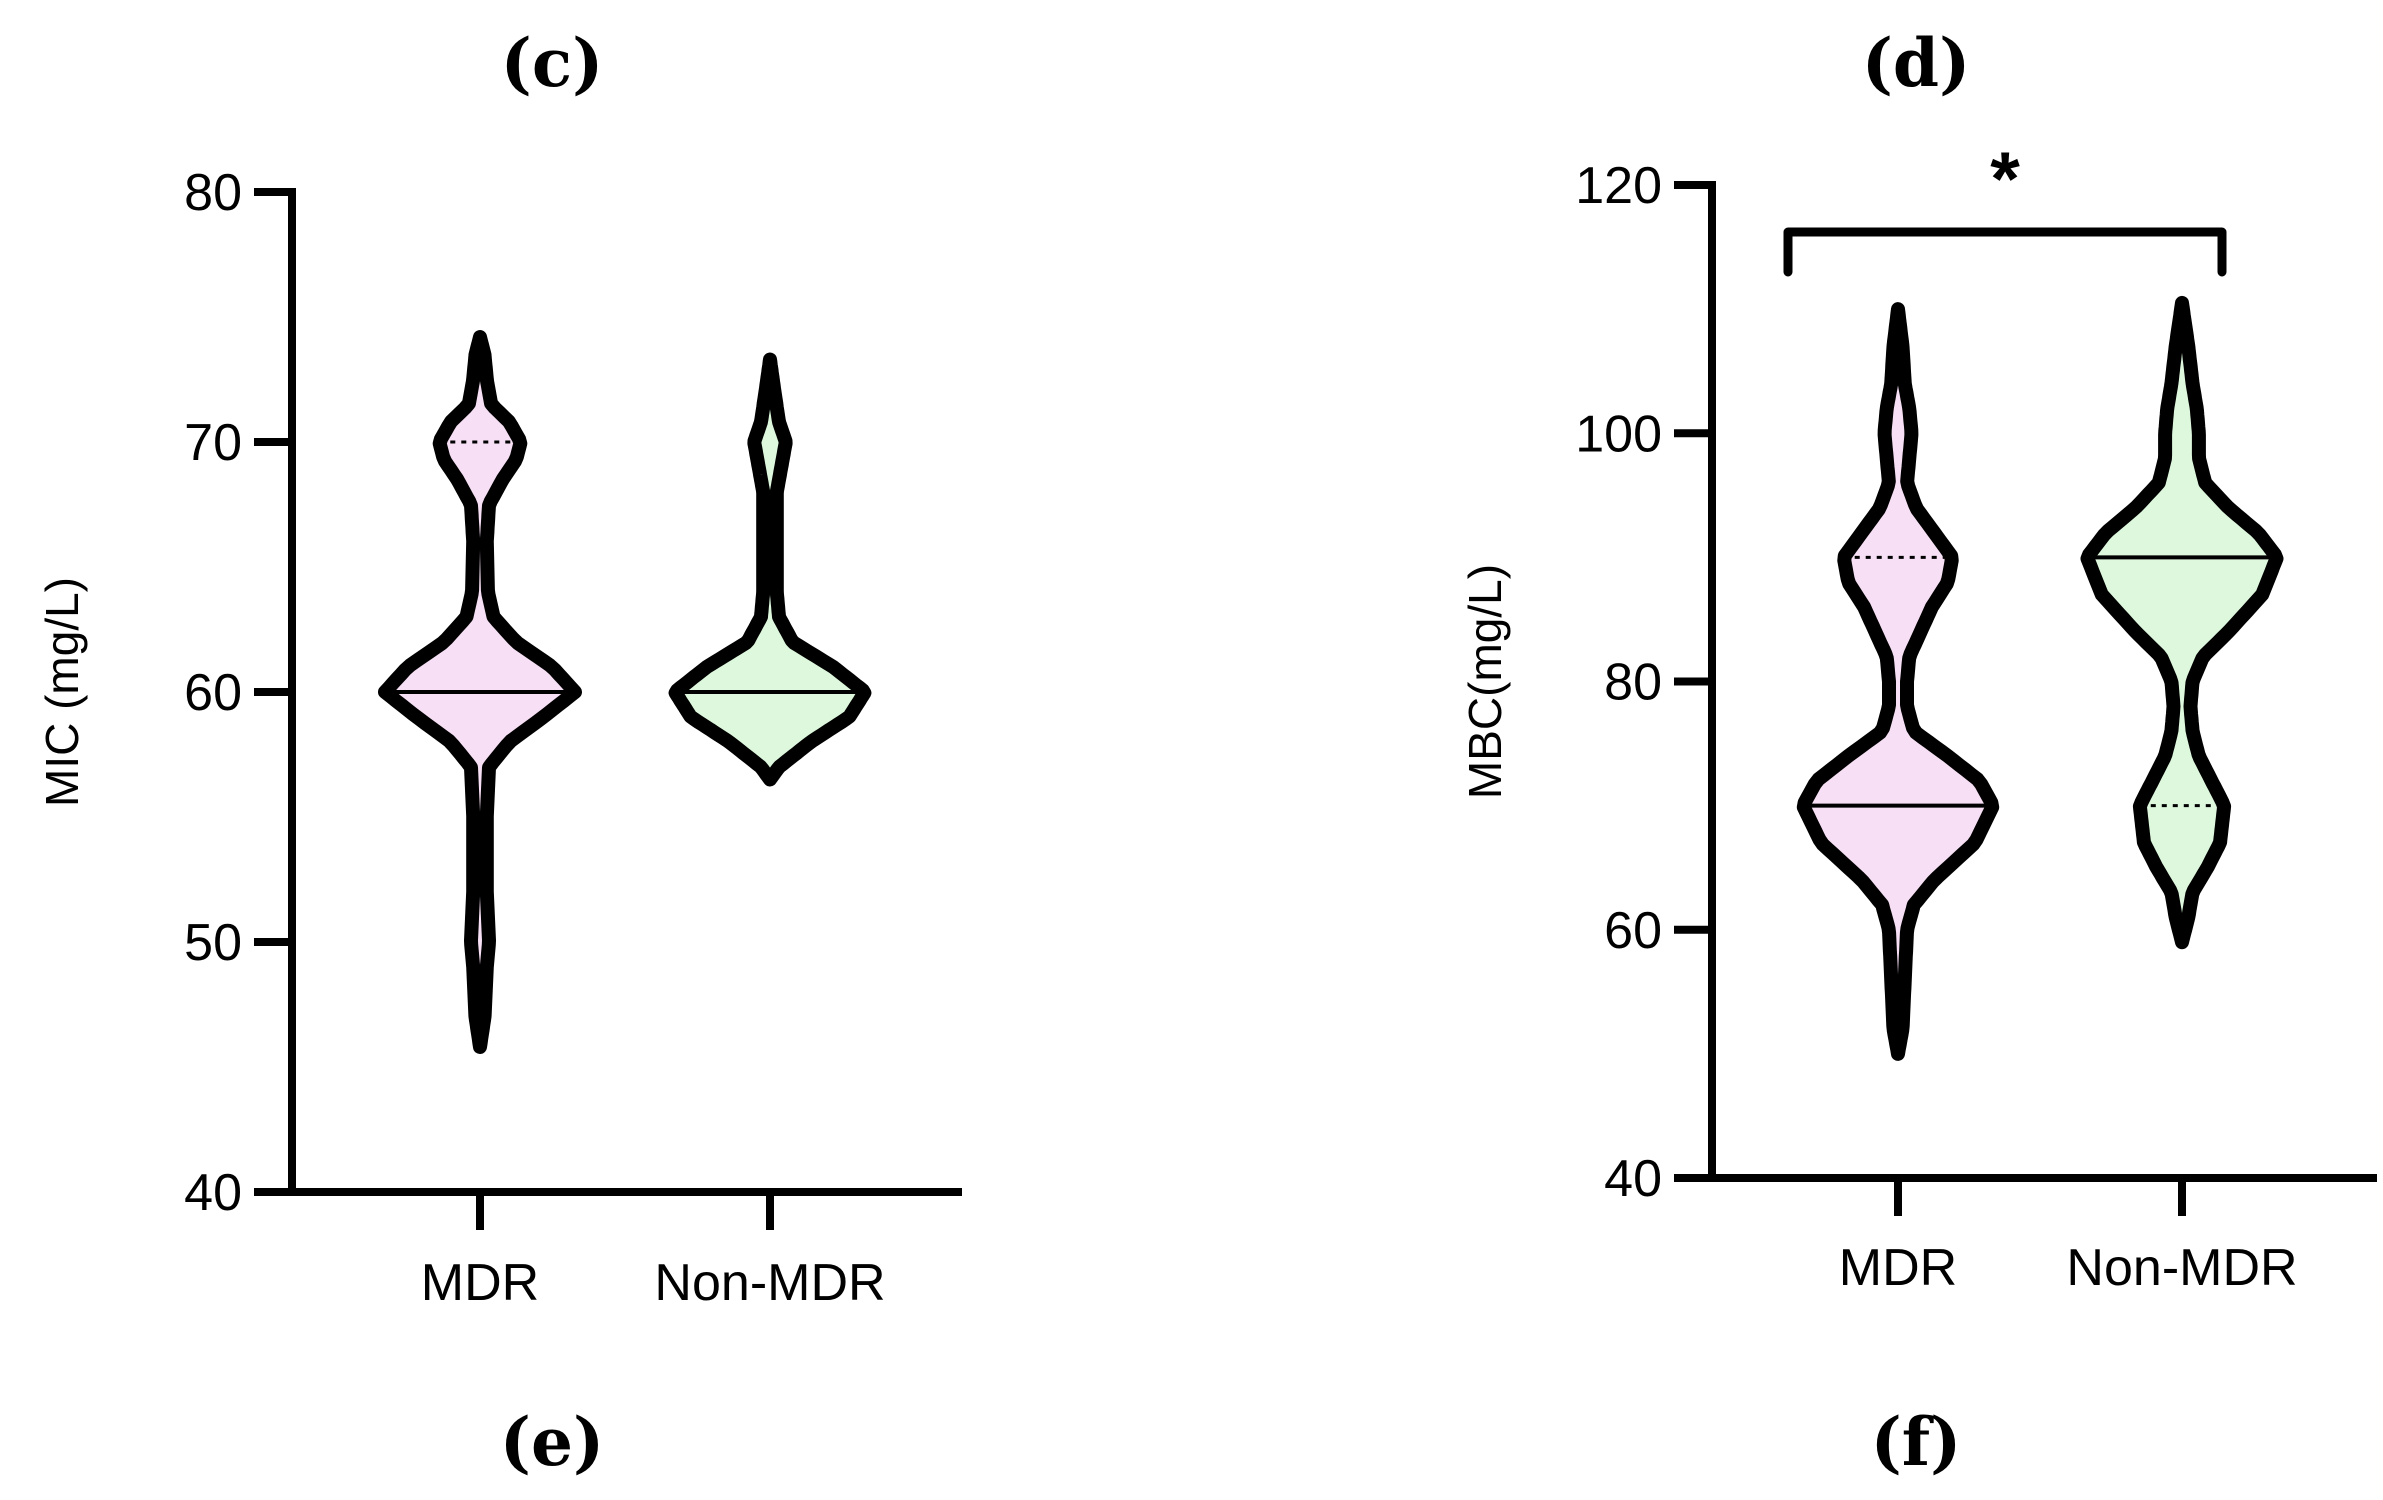 The image size is (2383, 1500). Describe the element at coordinates (2005, 252) in the screenshot. I see `significance-bracket` at that location.